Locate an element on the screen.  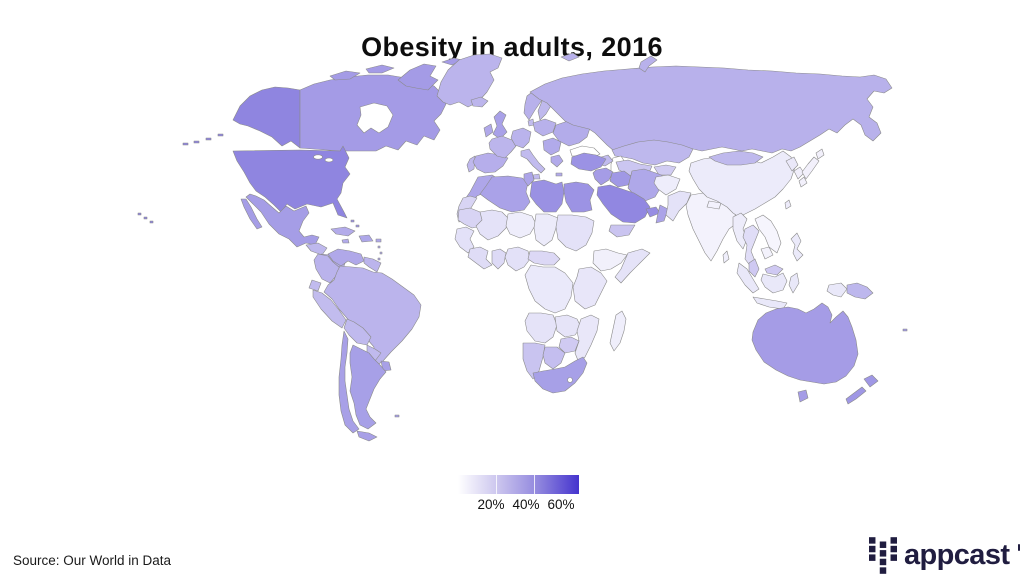
country-sumatra is located at coordinates (748, 278).